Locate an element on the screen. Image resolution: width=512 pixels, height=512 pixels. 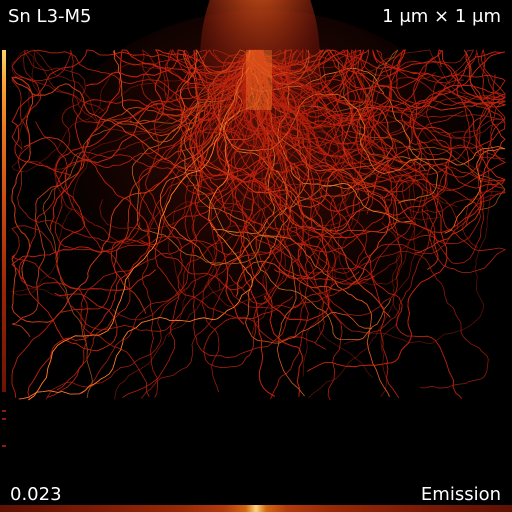
electron-trajectory is located at coordinates (383, 99).